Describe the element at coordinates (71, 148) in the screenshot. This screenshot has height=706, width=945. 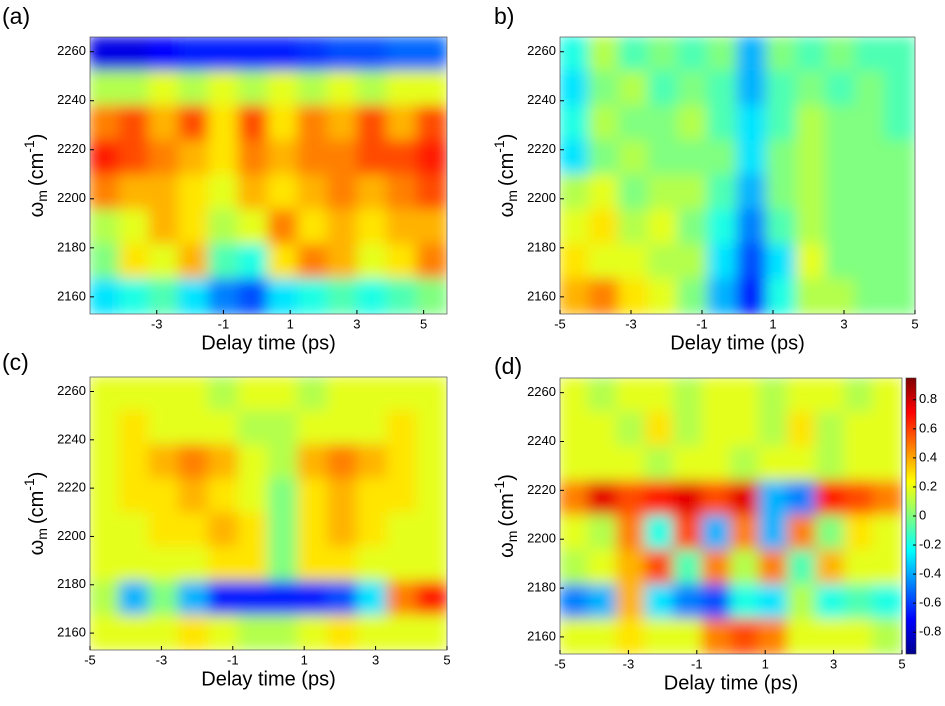
I see `y-tick-label: 2220` at that location.